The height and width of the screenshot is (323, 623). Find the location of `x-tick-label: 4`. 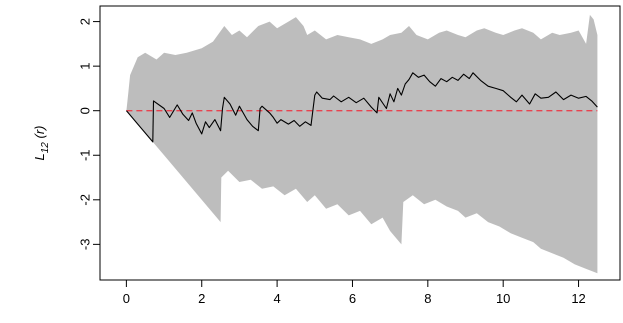

x-tick-label: 4 is located at coordinates (276, 298).